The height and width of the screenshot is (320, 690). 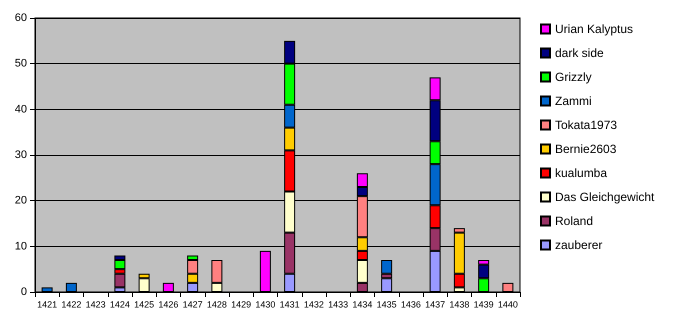 What do you see at coordinates (20, 64) in the screenshot?
I see `y-tick-label: 50` at bounding box center [20, 64].